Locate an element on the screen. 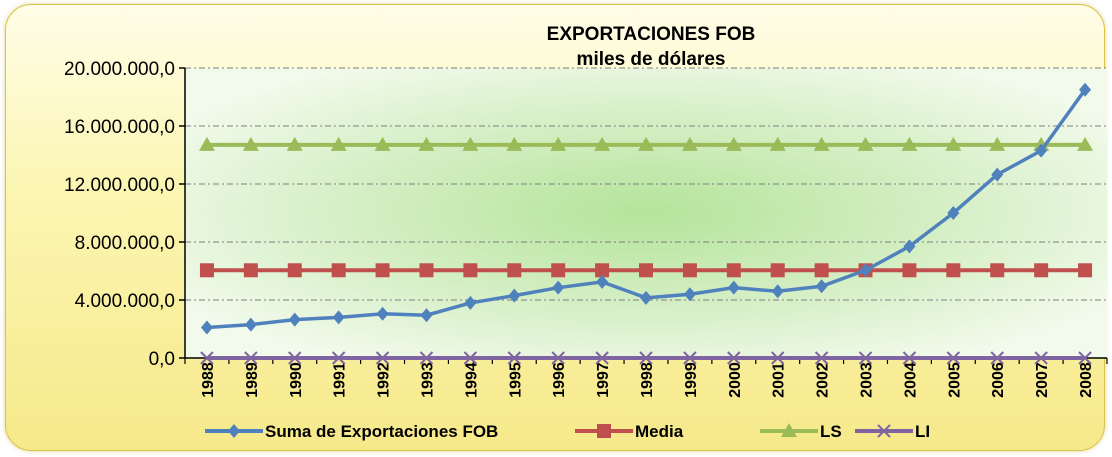  x-tick-label: 1997 is located at coordinates (603, 380).